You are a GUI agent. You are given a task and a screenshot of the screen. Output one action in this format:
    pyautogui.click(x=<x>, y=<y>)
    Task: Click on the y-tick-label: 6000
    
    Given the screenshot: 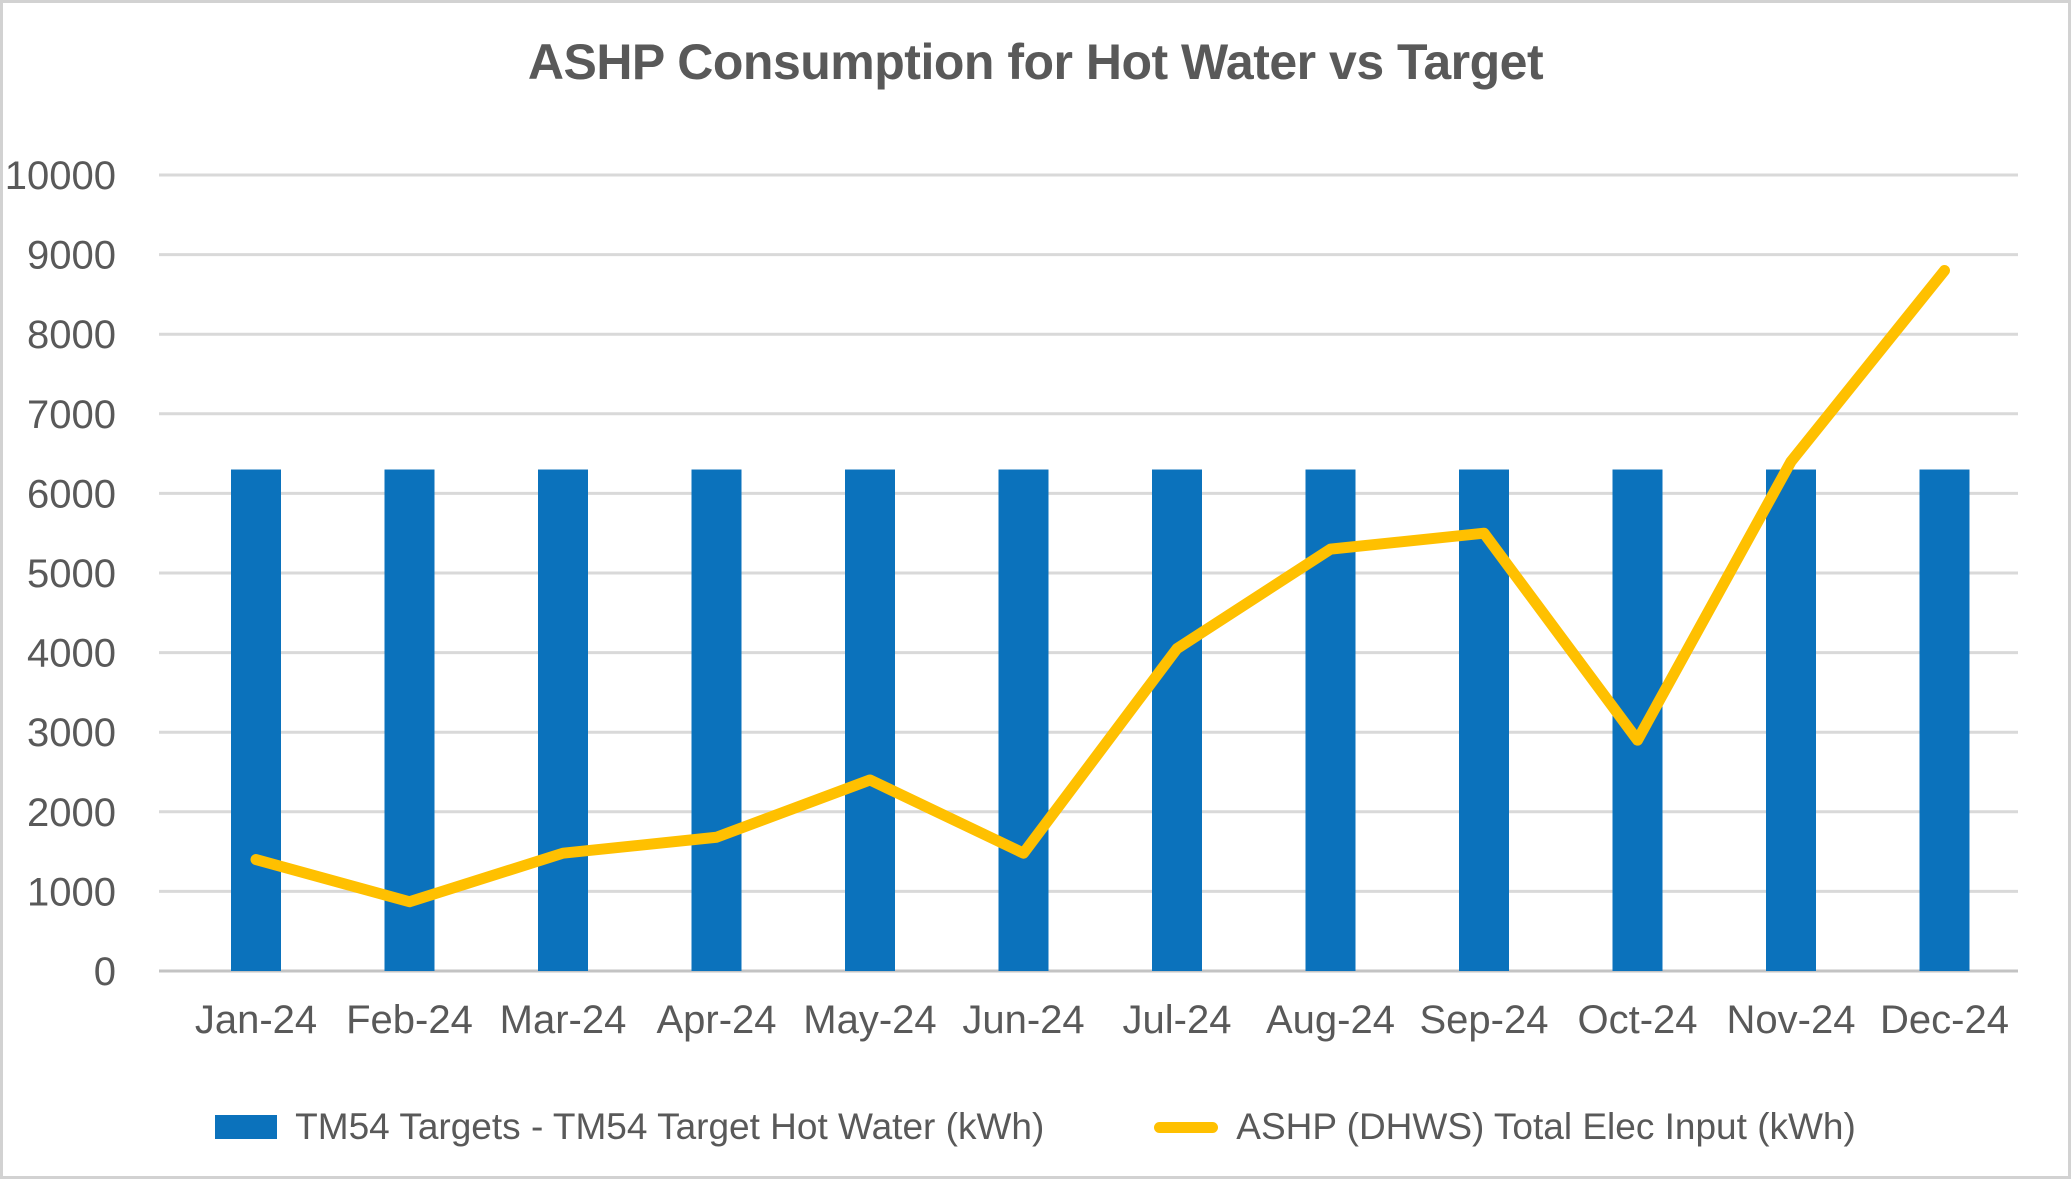 What is the action you would take?
    pyautogui.click(x=71, y=494)
    